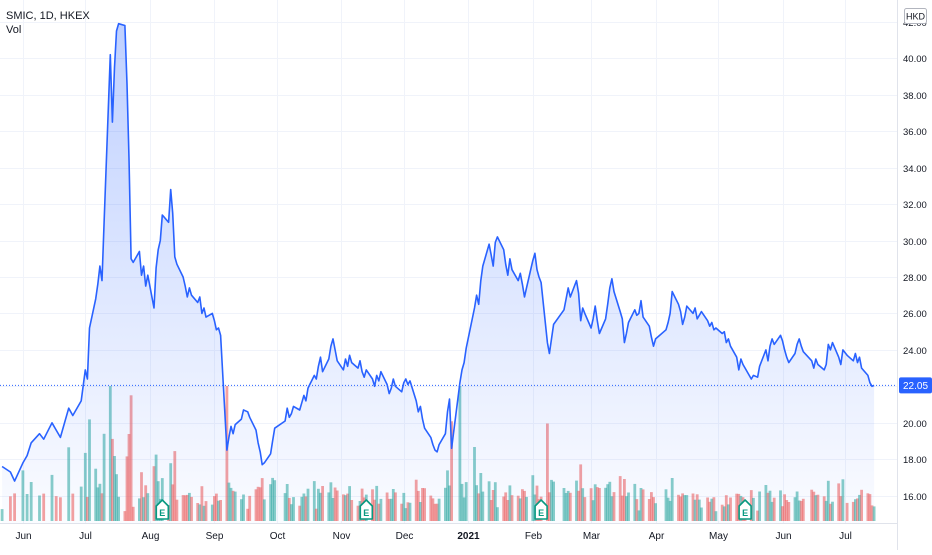 The width and height of the screenshot is (932, 555). Describe the element at coordinates (657, 536) in the screenshot. I see `x-tick-label: Apr` at that location.